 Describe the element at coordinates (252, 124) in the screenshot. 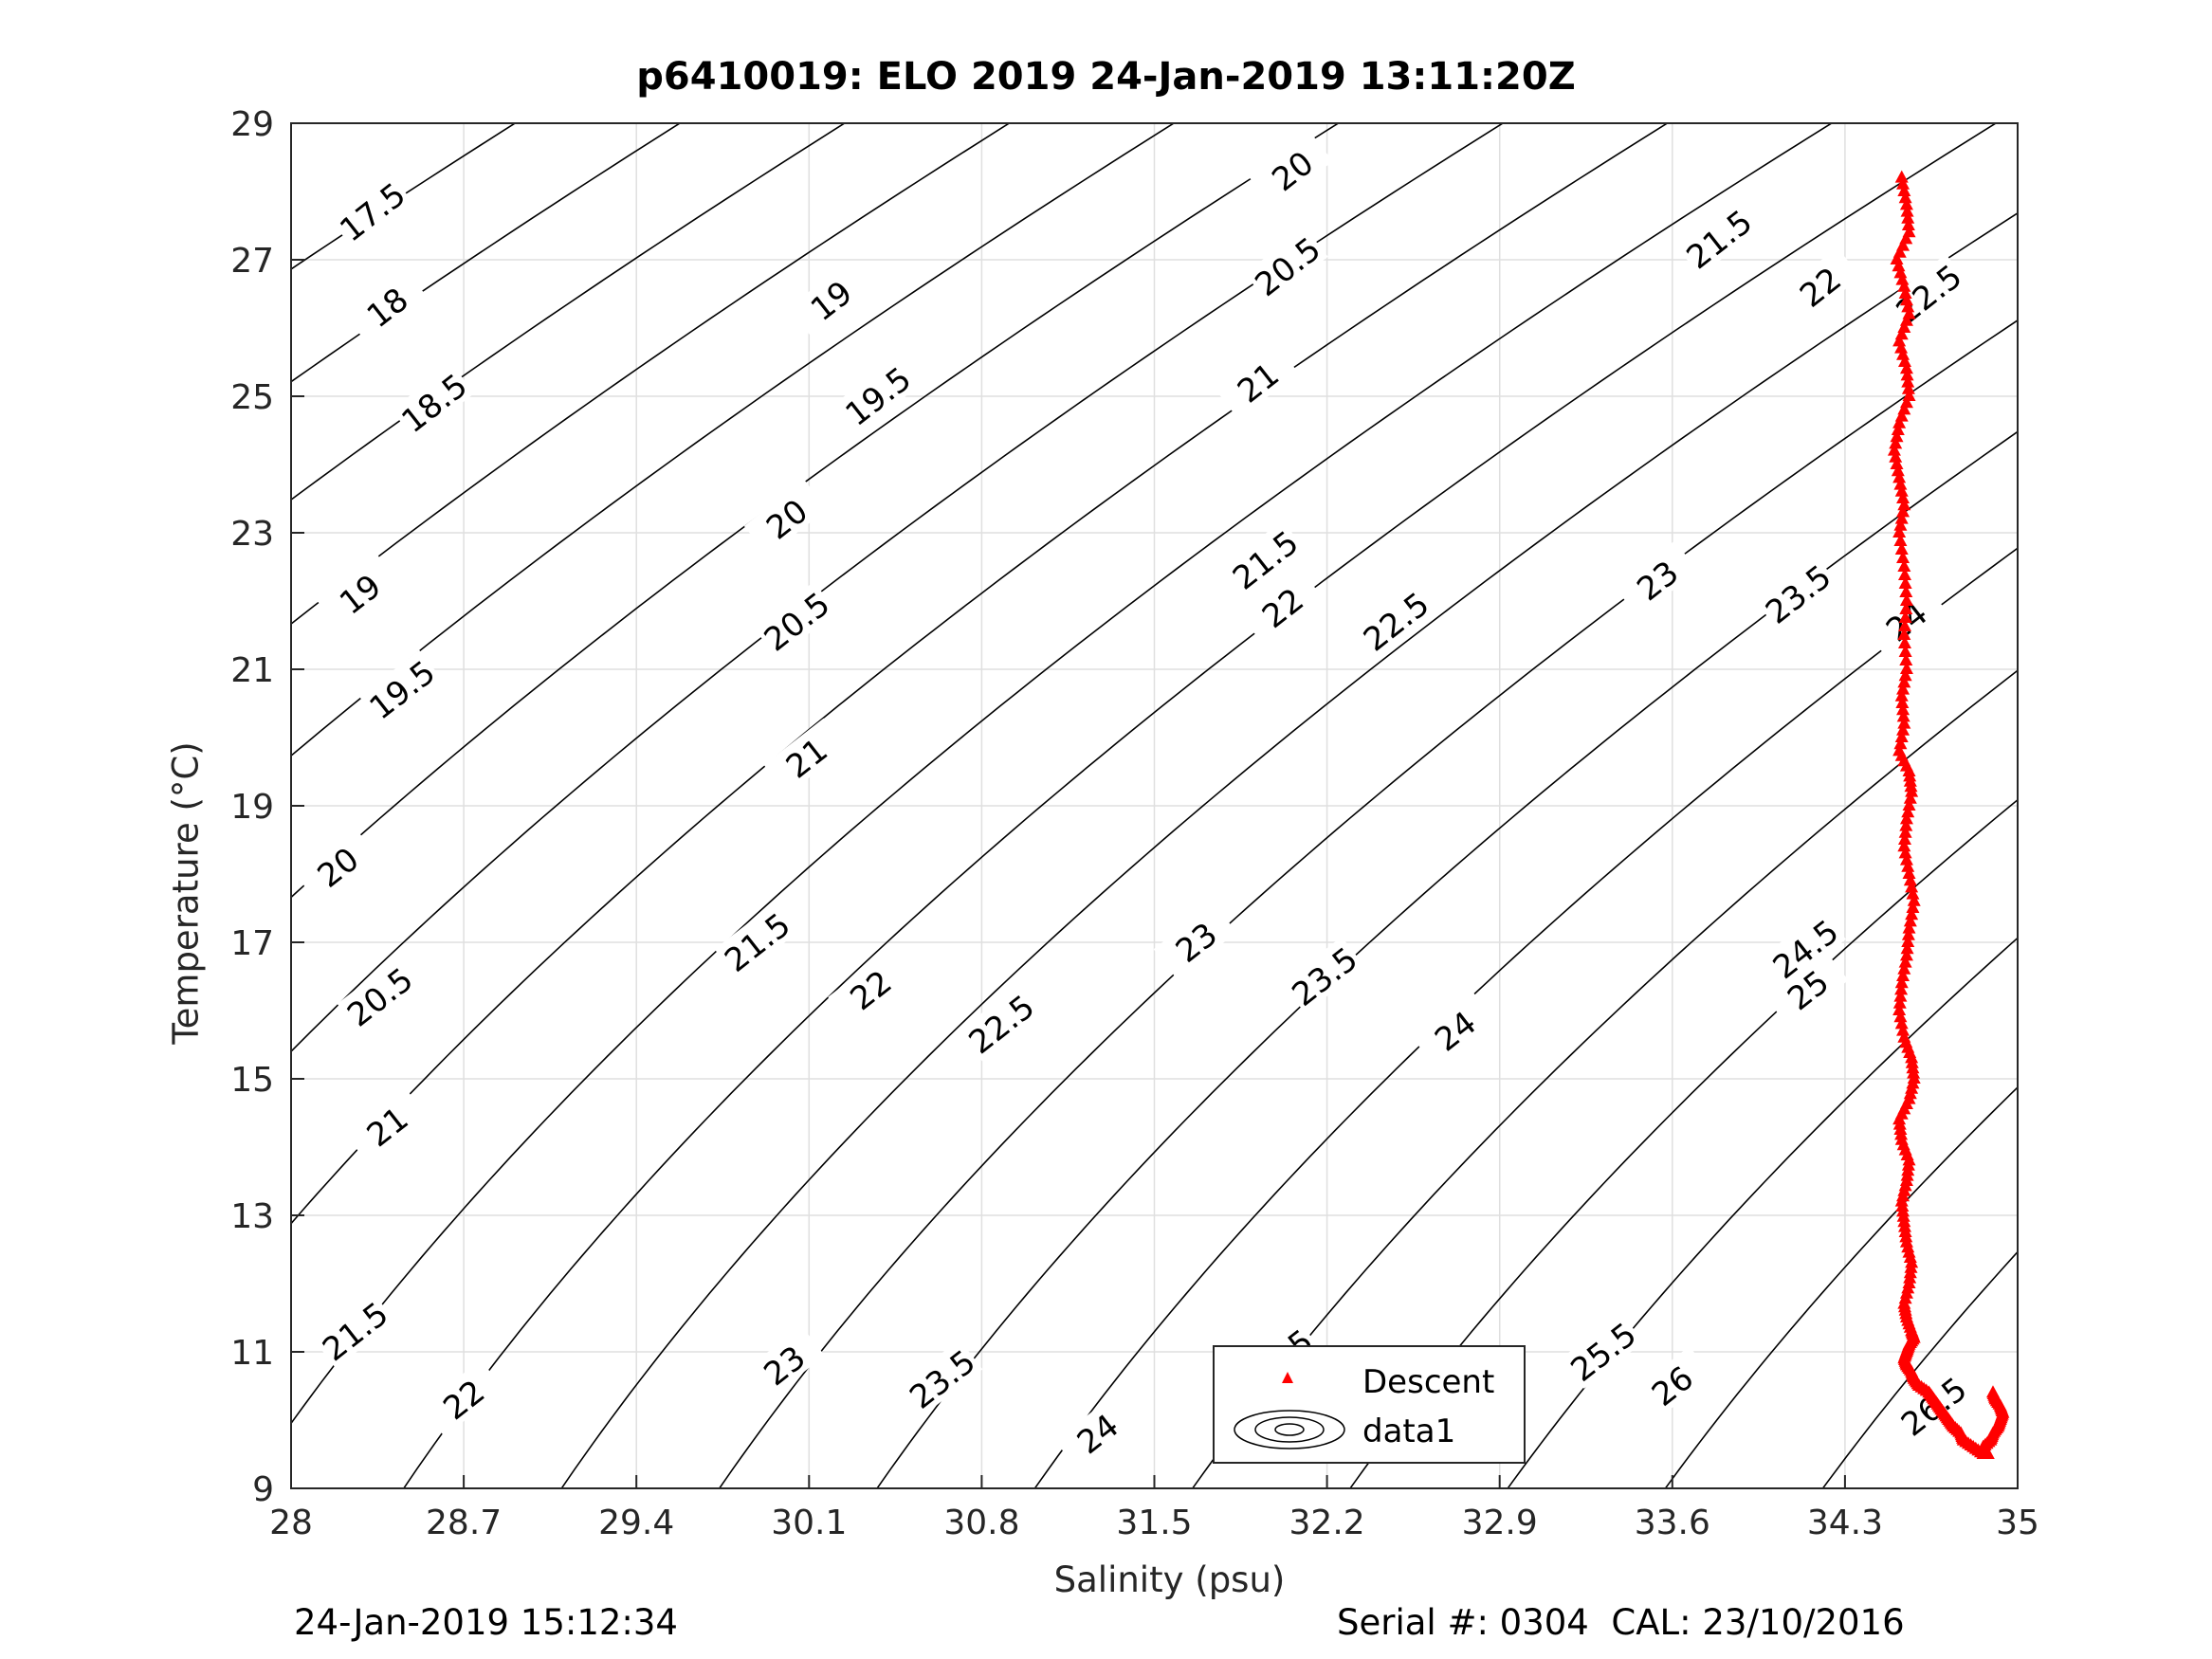

I see `y-tick-label: 29` at that location.